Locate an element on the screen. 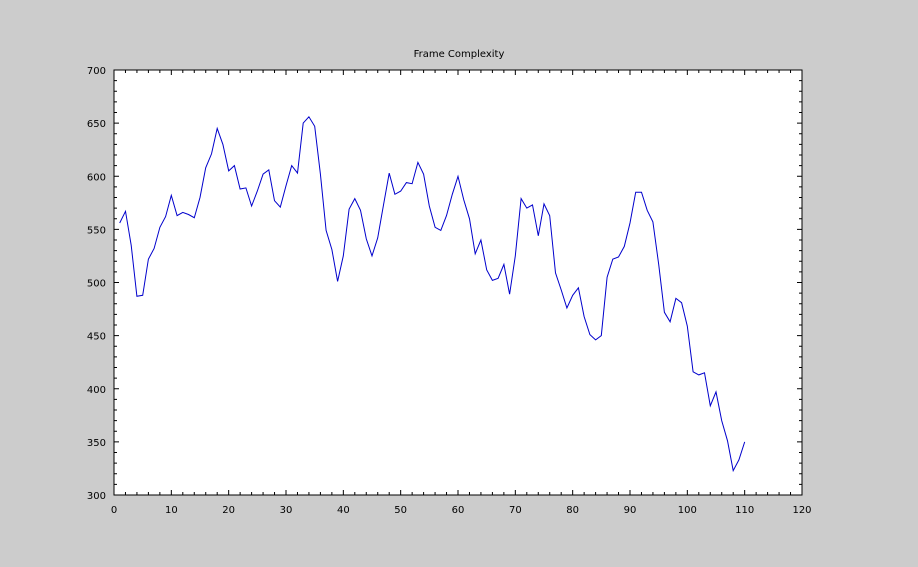 Image resolution: width=918 pixels, height=567 pixels. x-tick-label: 70 is located at coordinates (515, 510).